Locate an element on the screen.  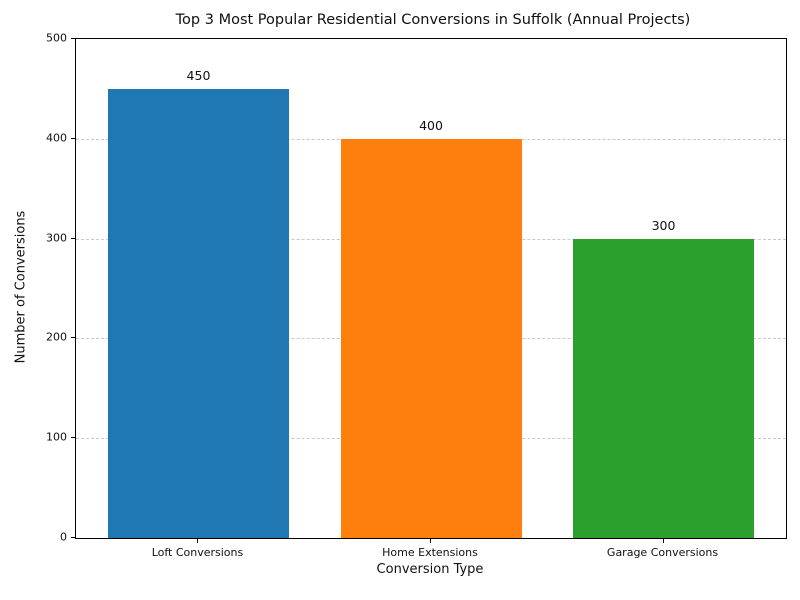
y-axis-label: Number of Conversions is located at coordinates (21, 287).